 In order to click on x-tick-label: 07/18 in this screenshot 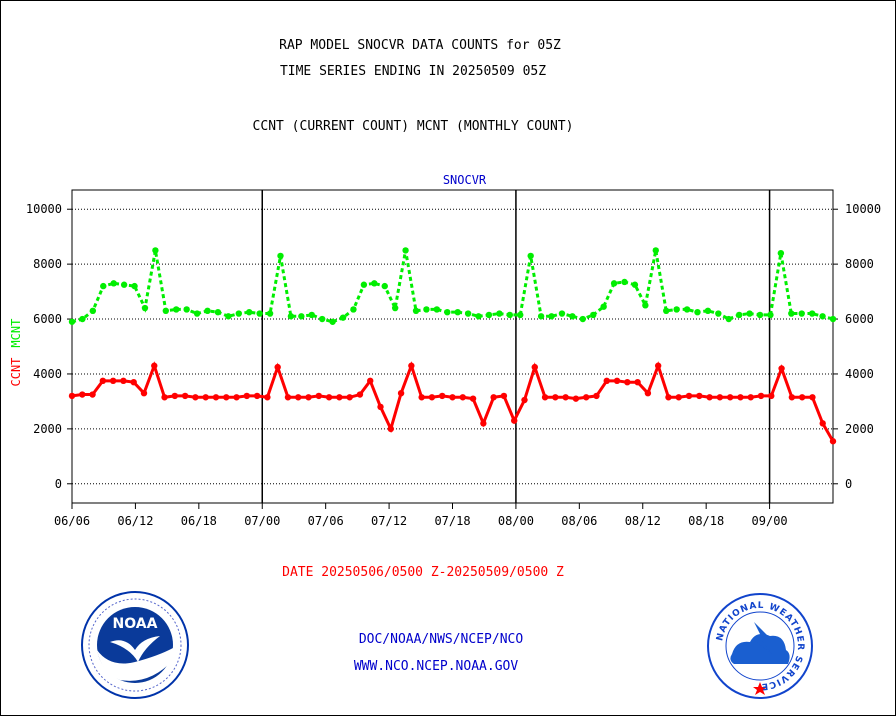, I will do `click(452, 521)`.